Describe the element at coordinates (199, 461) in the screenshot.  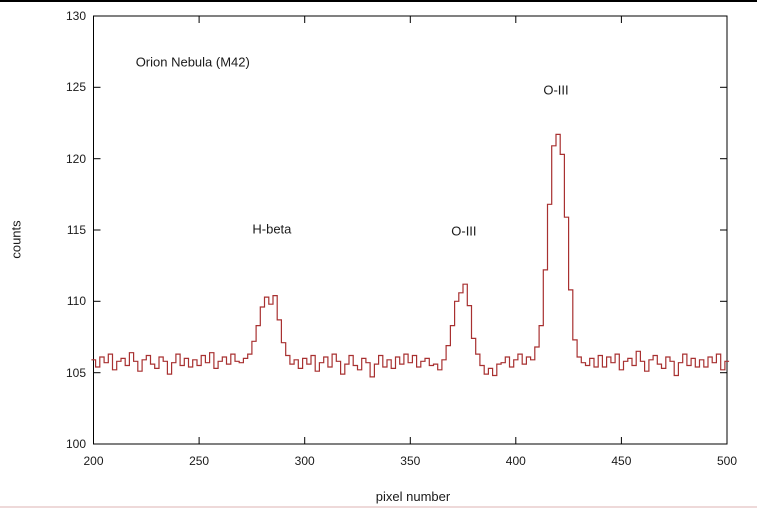
I see `x-tick-label: 250` at that location.